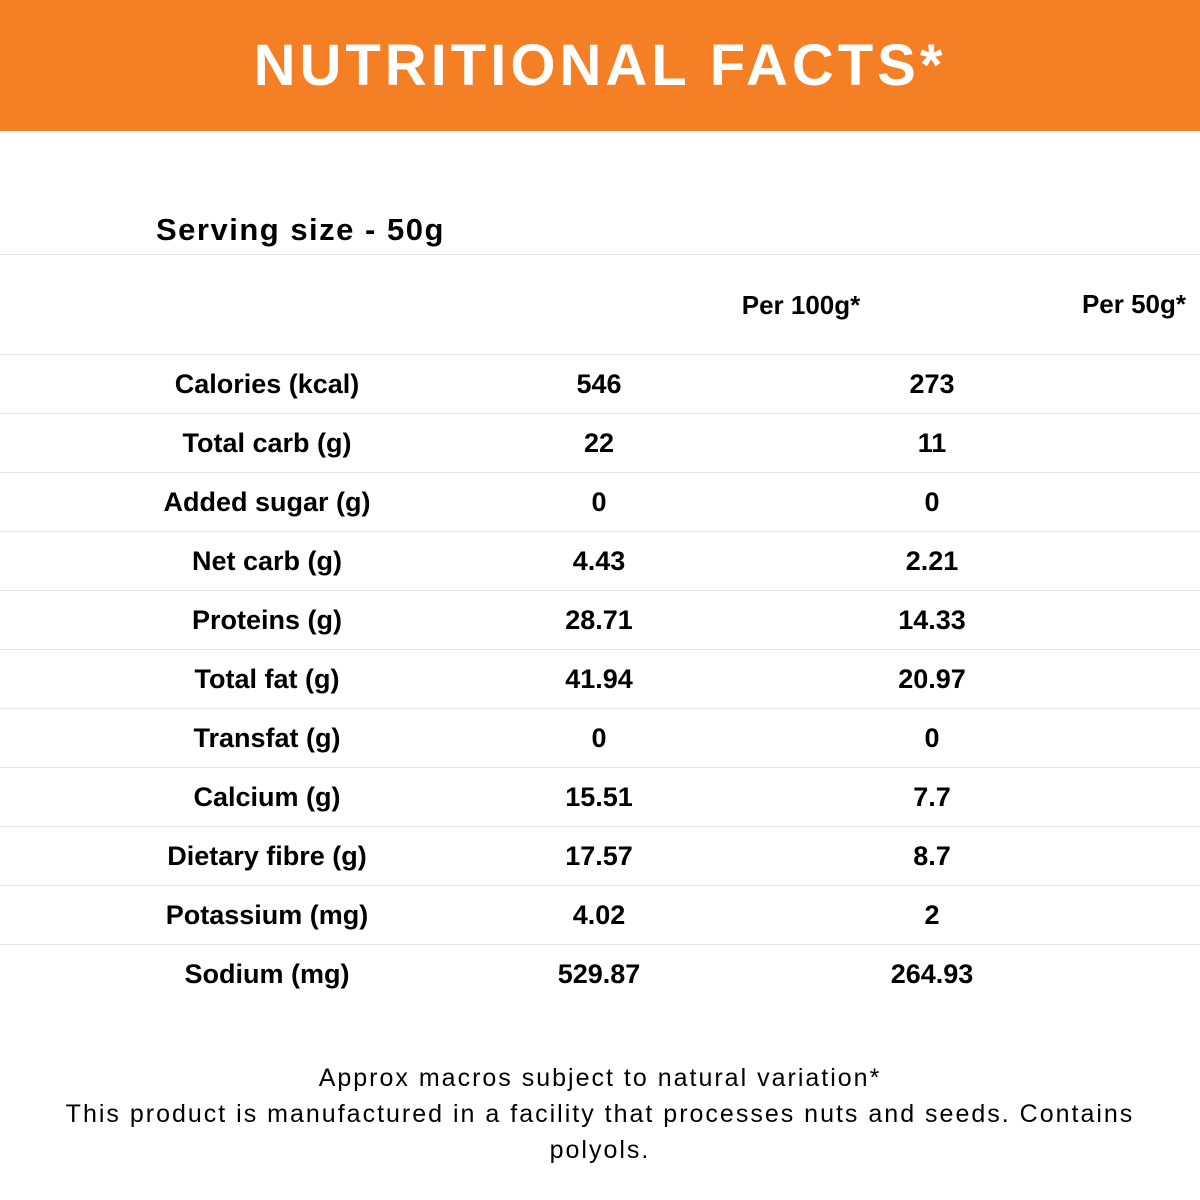 This screenshot has width=1200, height=1200. Describe the element at coordinates (267, 855) in the screenshot. I see `nutrient-name: Dietary fibre (g)` at that location.